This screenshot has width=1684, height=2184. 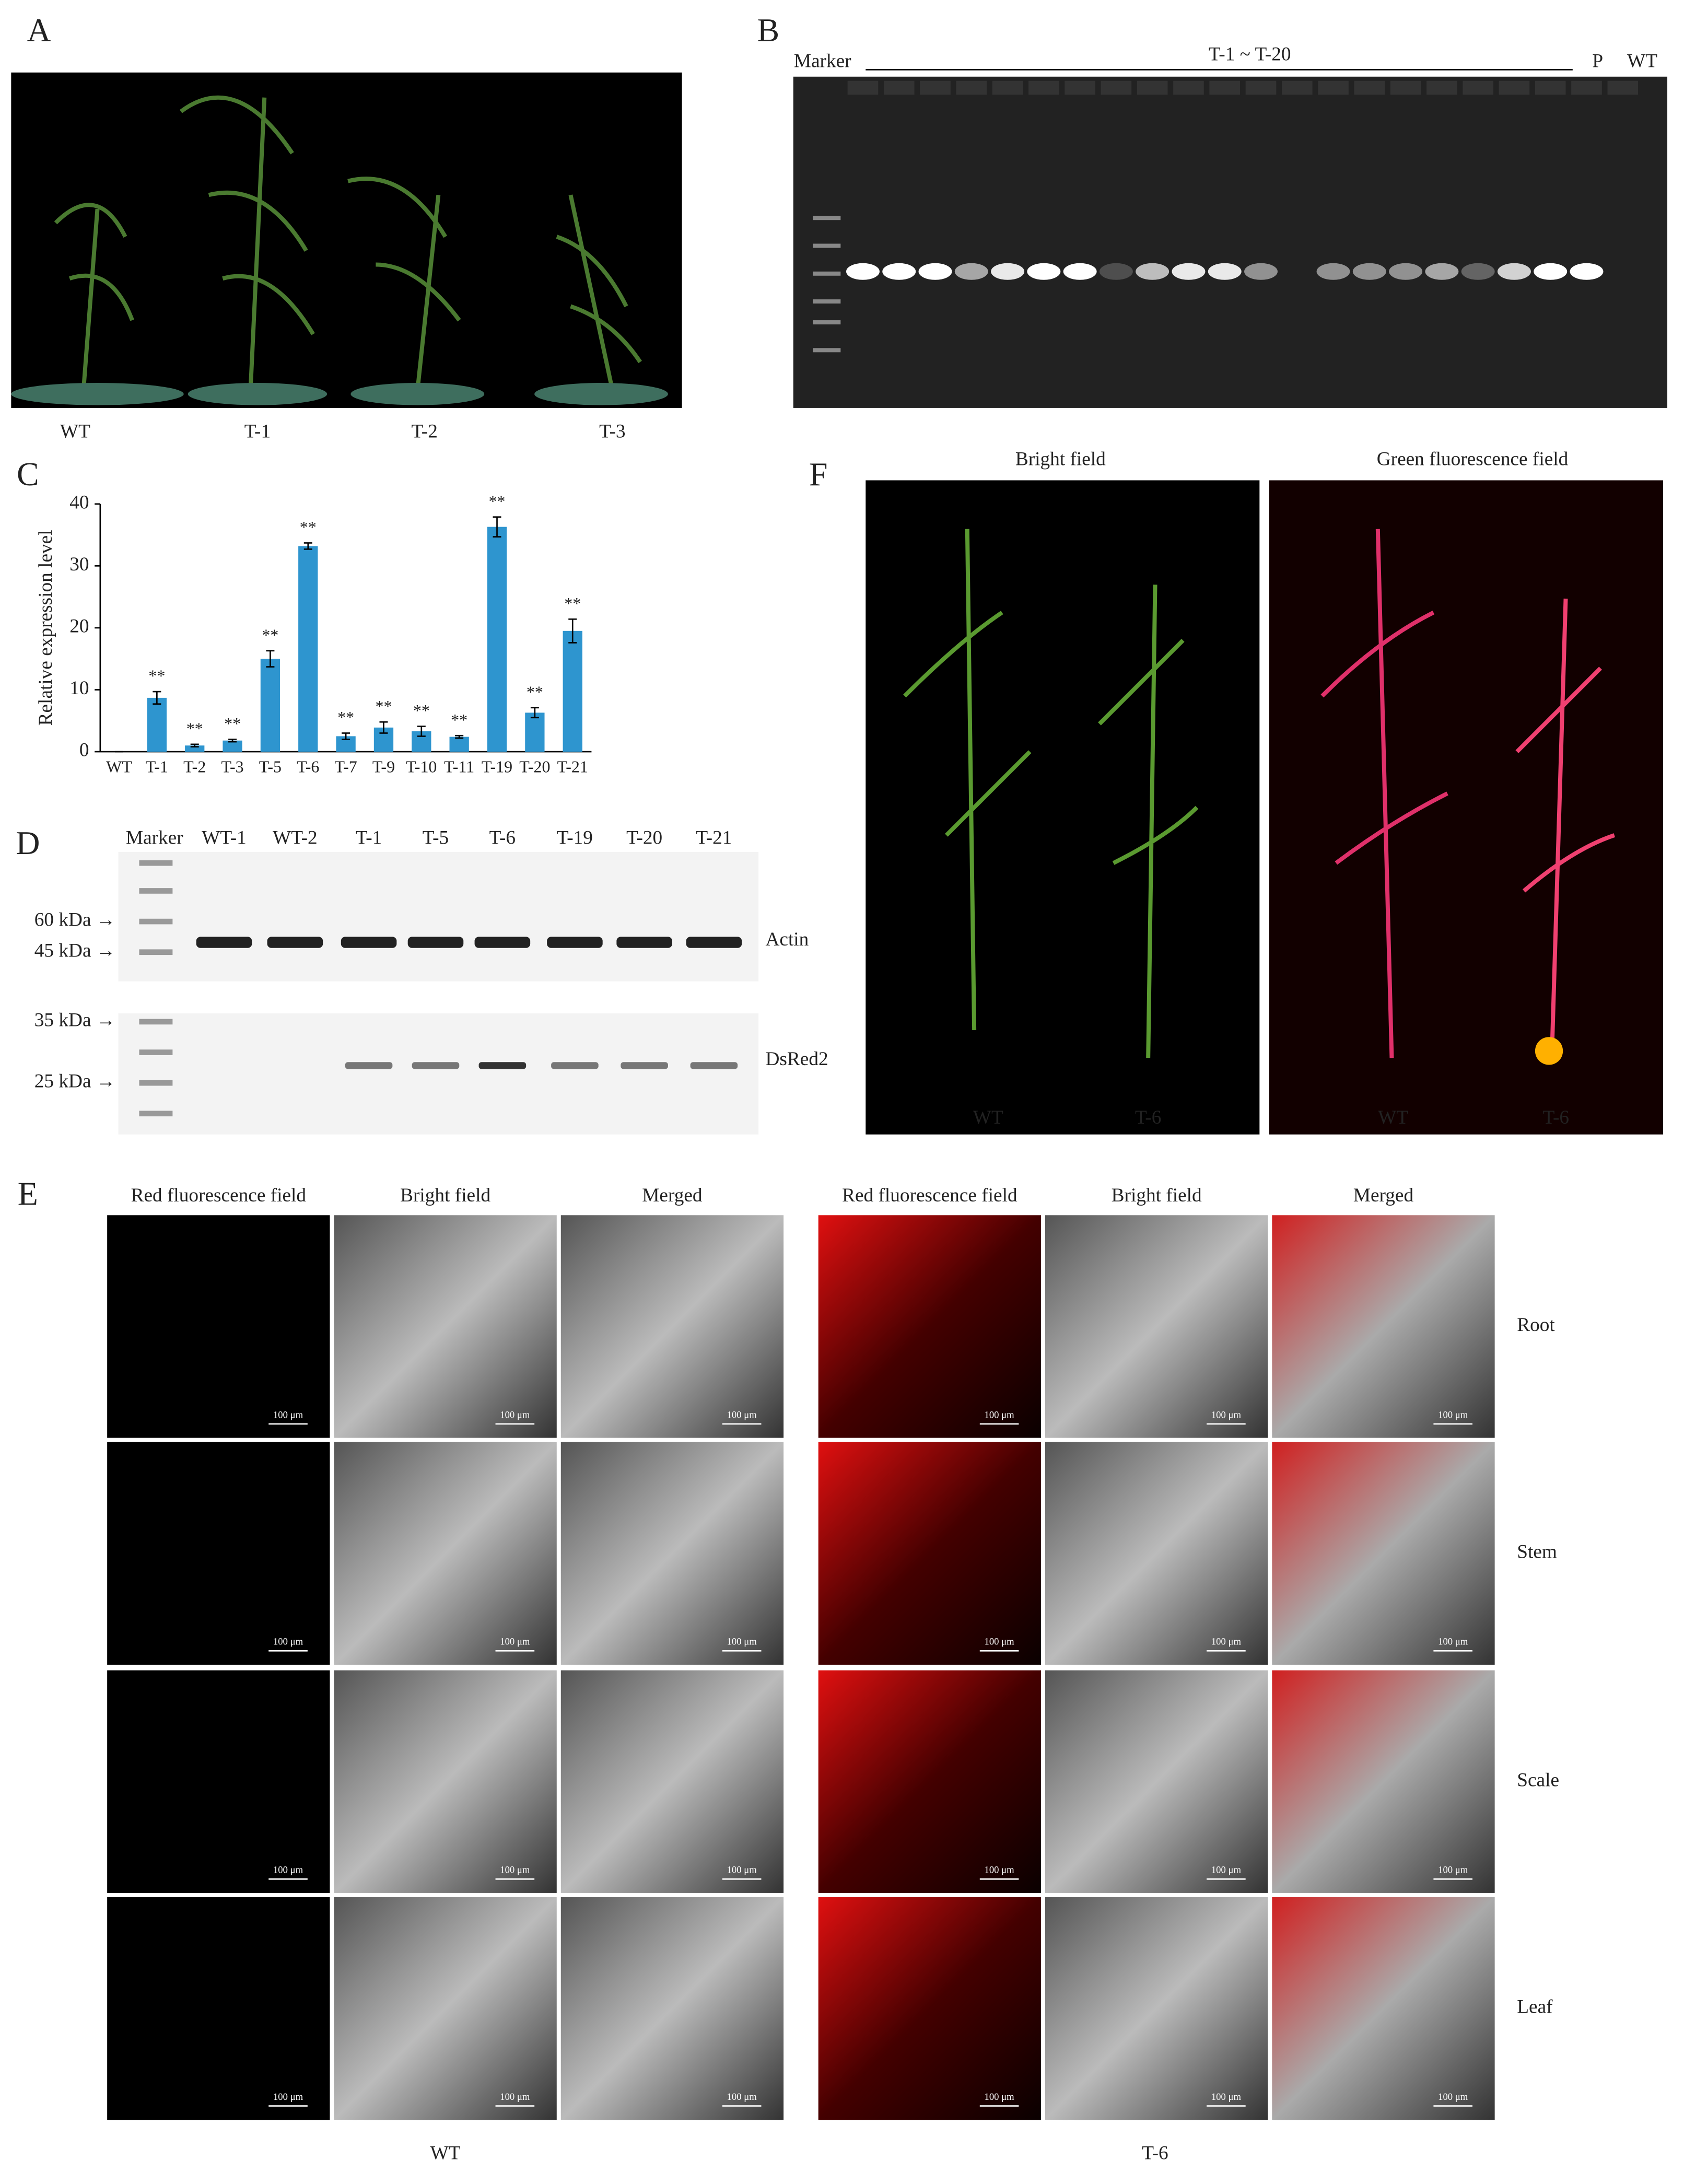 I want to click on panel-letter: B, so click(x=768, y=30).